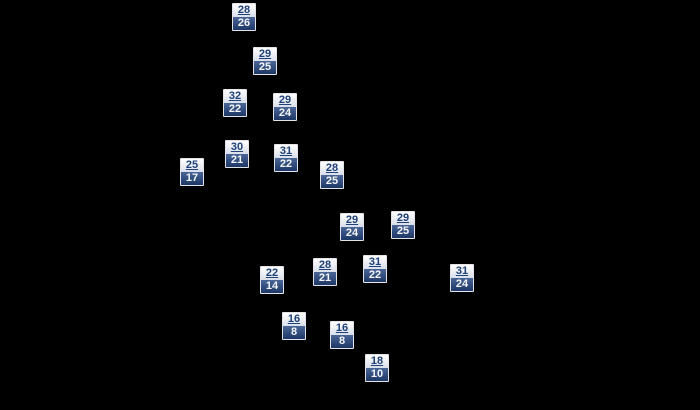  Describe the element at coordinates (272, 273) in the screenshot. I see `high-temp-link: 22` at that location.